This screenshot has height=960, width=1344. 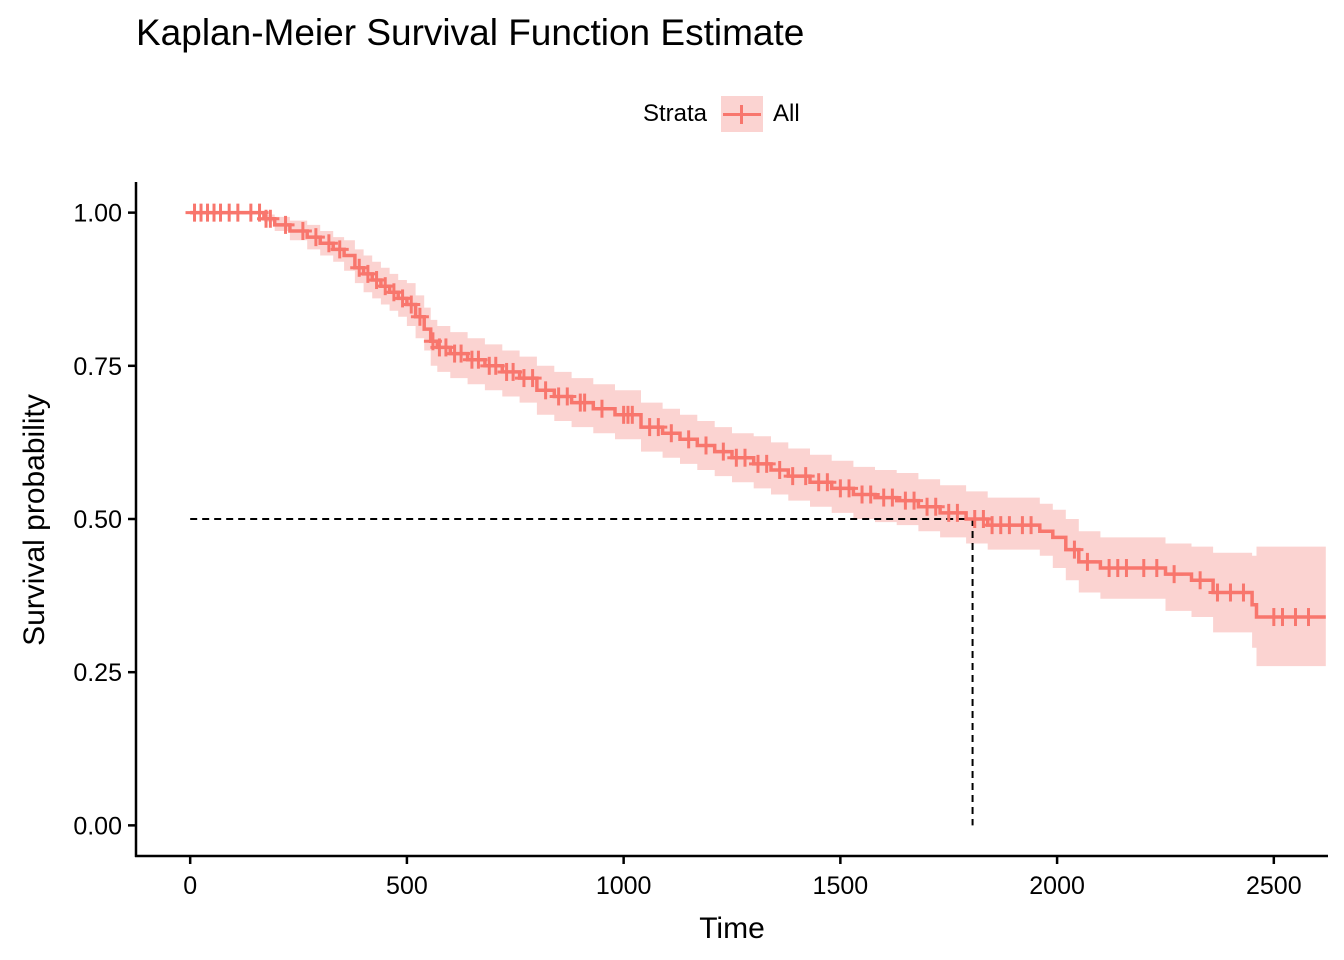 What do you see at coordinates (190, 886) in the screenshot?
I see `x-tick-label: 0` at bounding box center [190, 886].